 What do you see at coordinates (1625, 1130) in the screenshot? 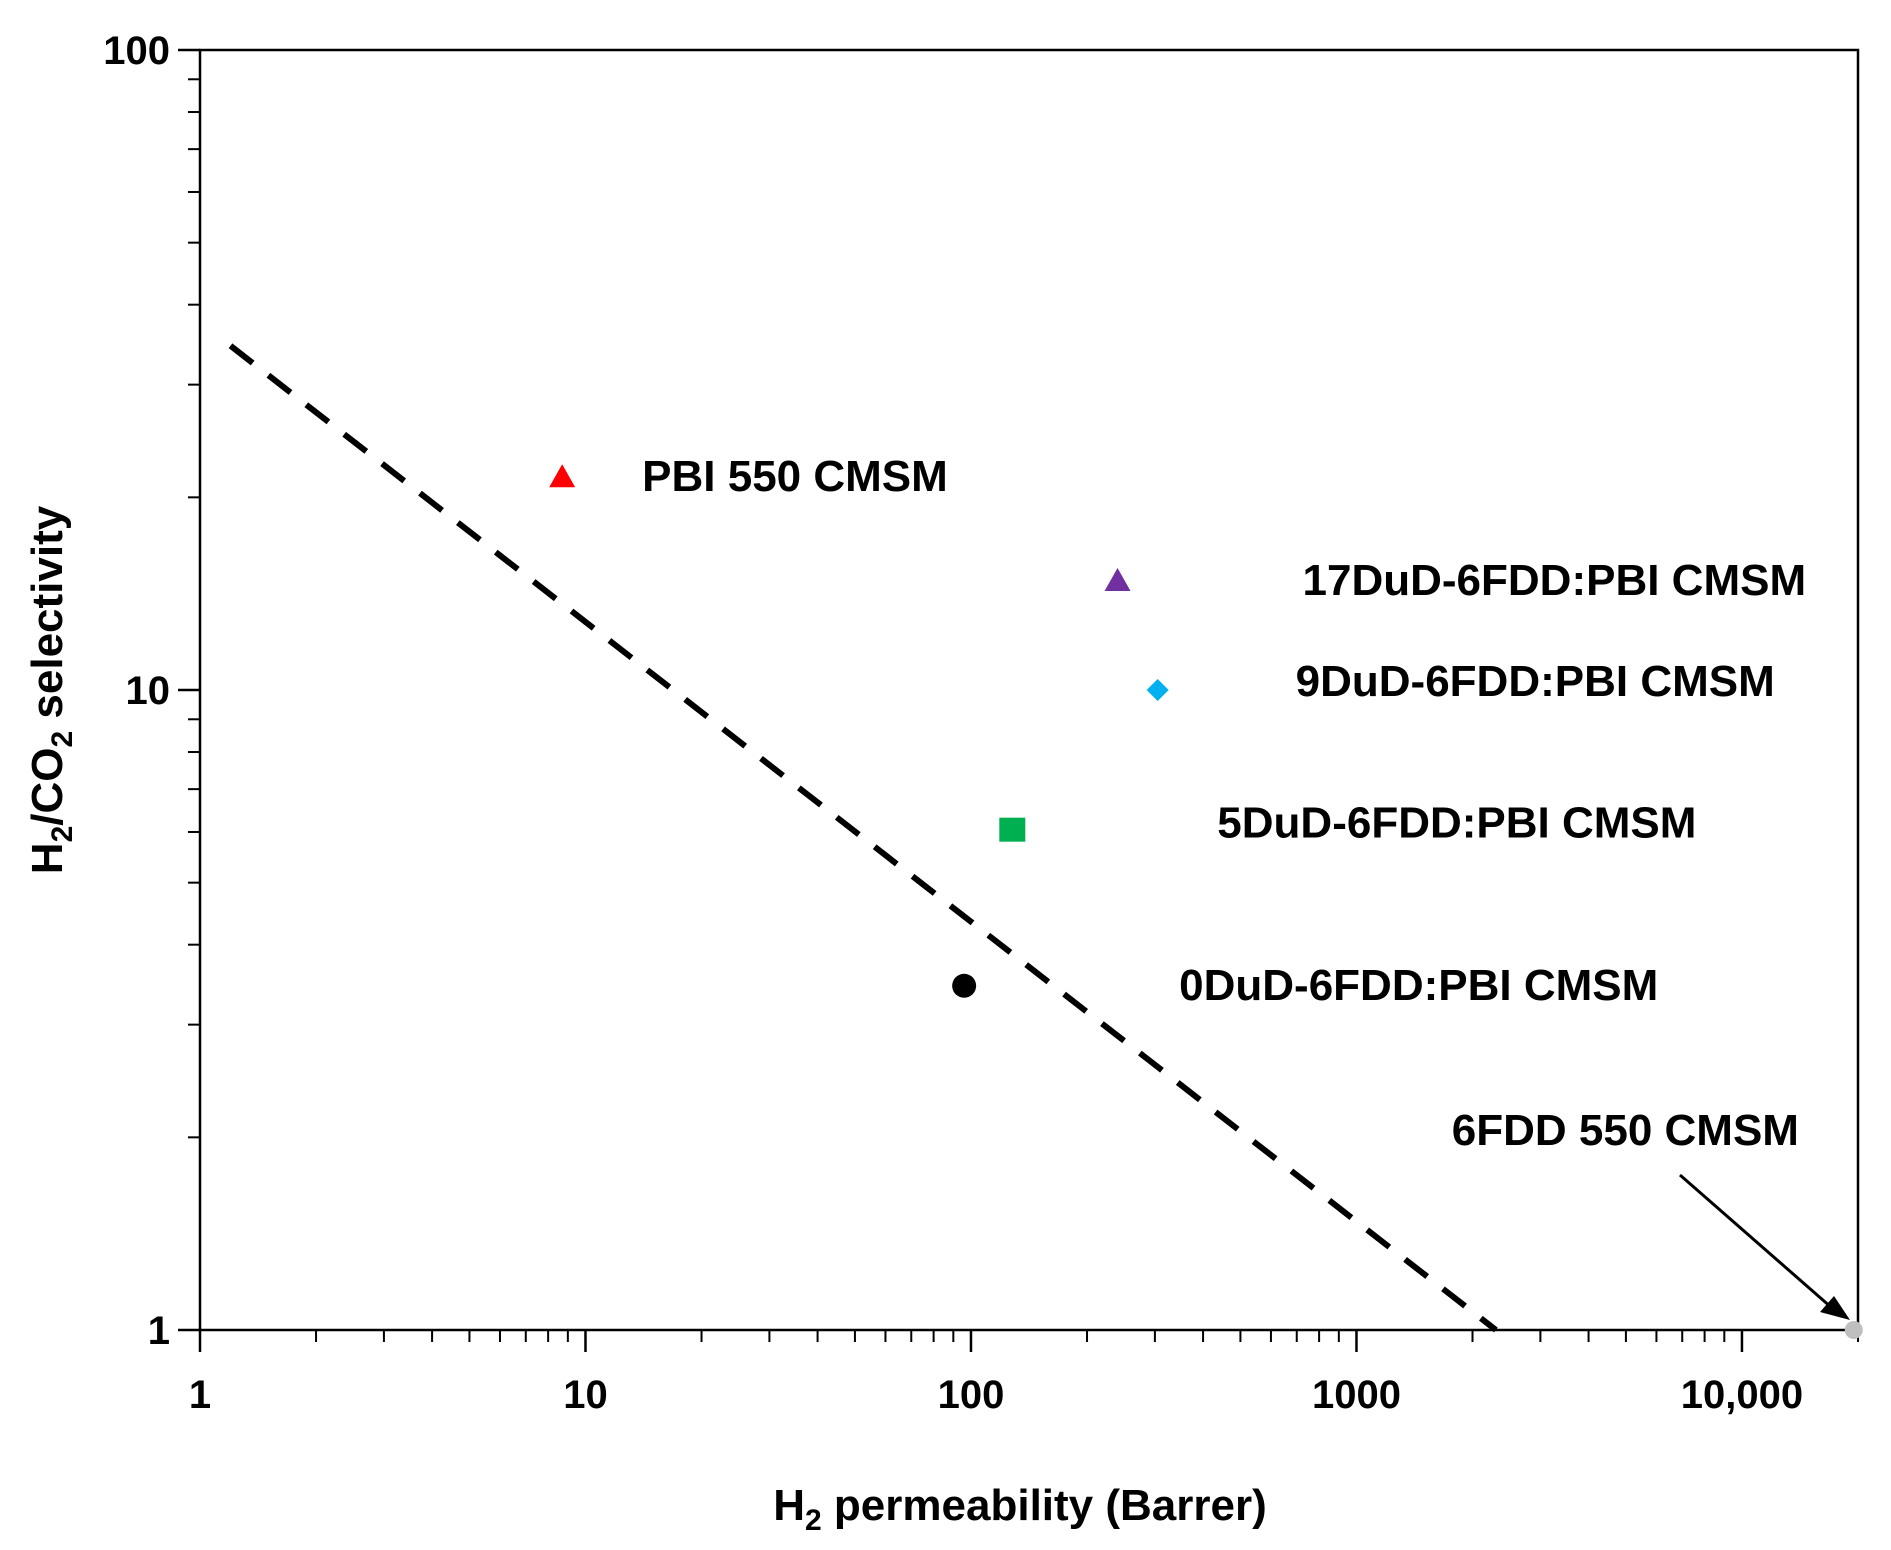
I see `point-label: 6FDD 550 CMSM` at bounding box center [1625, 1130].